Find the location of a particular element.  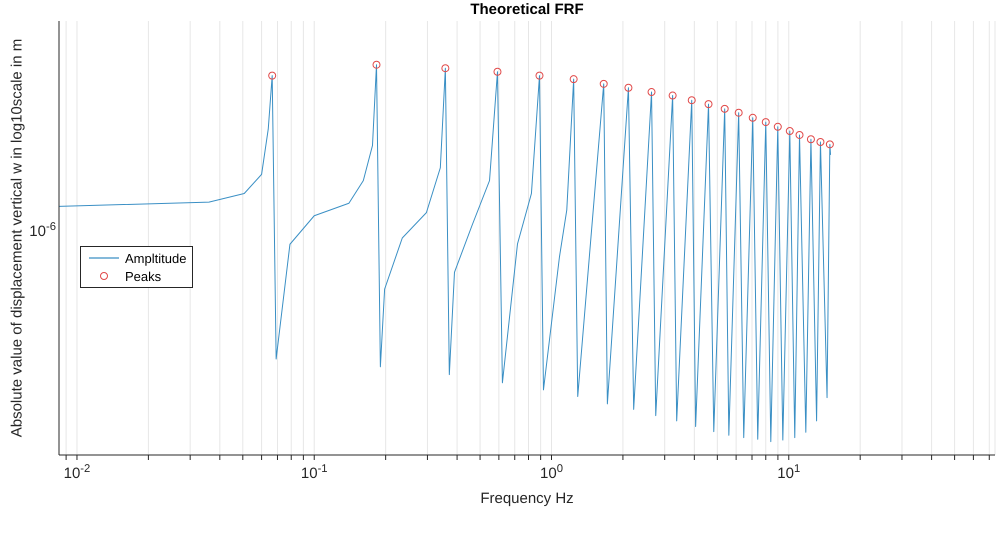

legend-label: Peaks is located at coordinates (143, 276).